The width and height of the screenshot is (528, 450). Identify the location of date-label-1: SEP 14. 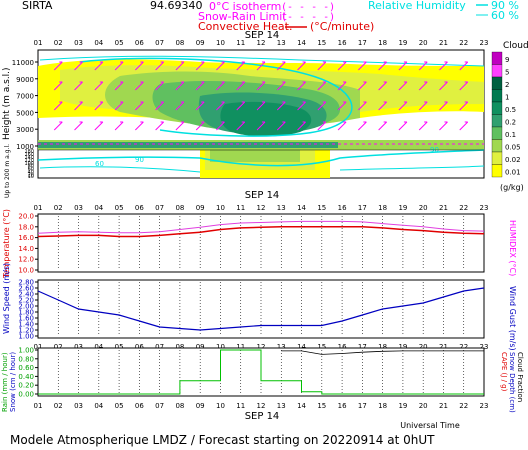
(262, 35).